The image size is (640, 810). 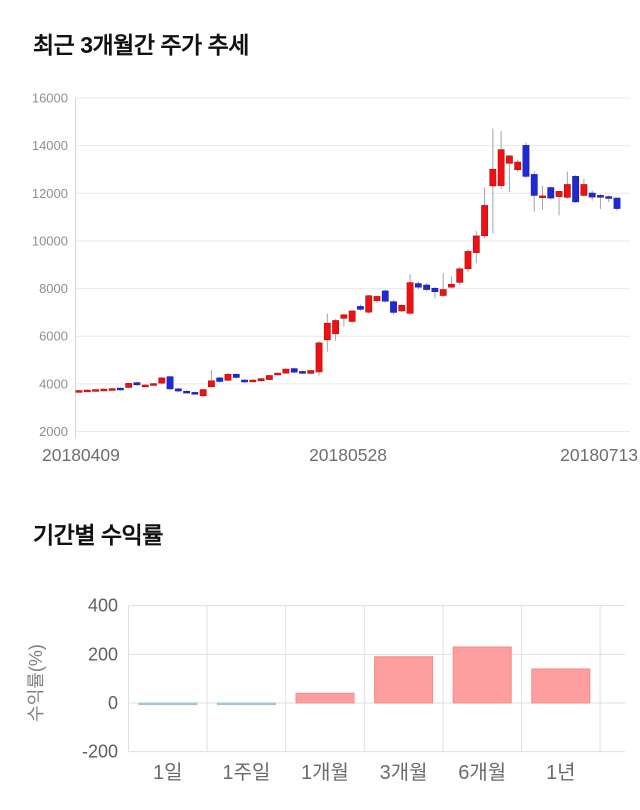 What do you see at coordinates (599, 455) in the screenshot?
I see `price-x-tick-label: 20180713` at bounding box center [599, 455].